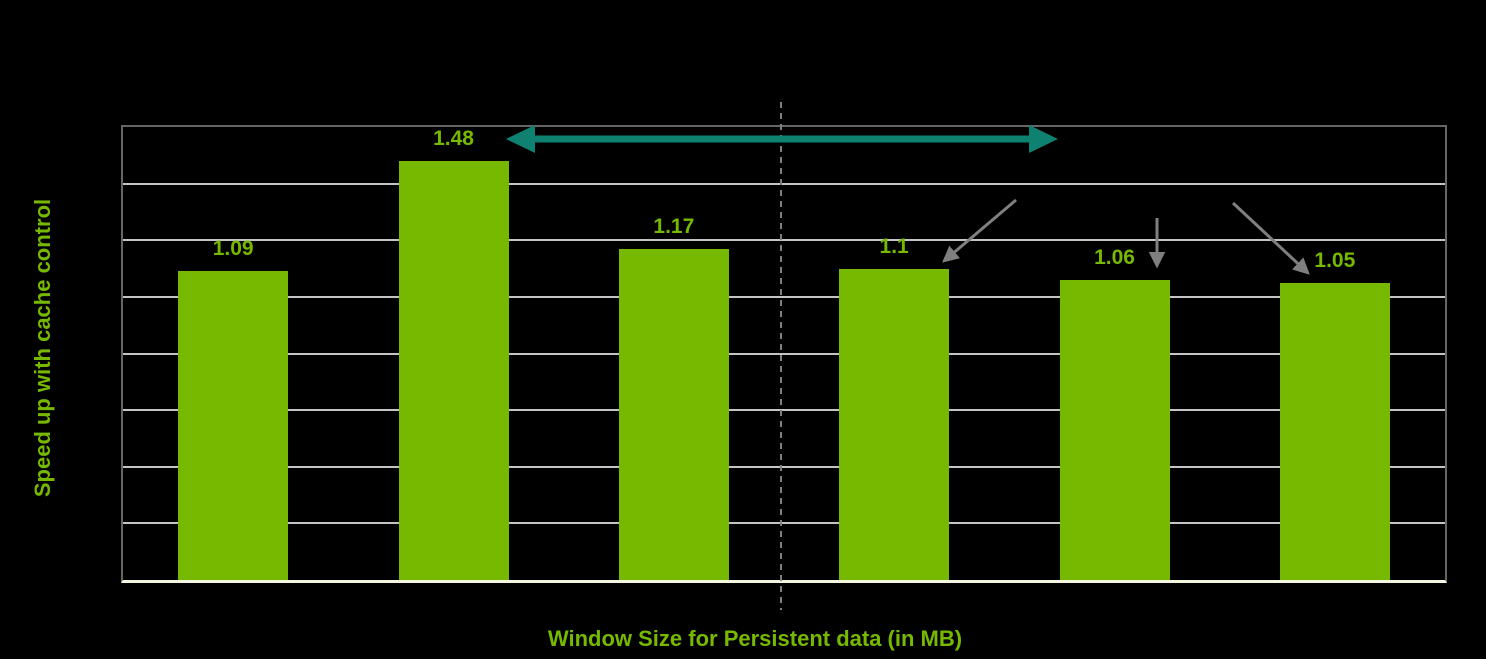  I want to click on bar-value-label: 1.09, so click(233, 249).